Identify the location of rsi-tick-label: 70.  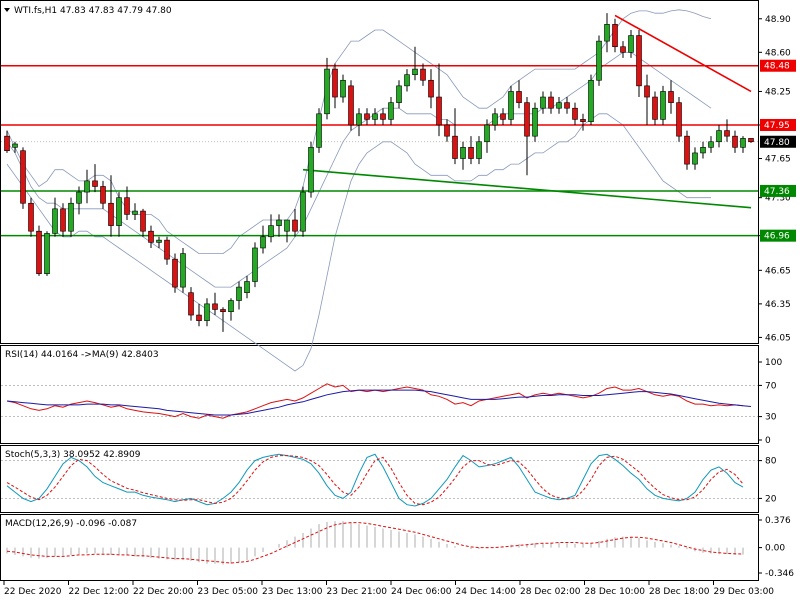
(771, 386).